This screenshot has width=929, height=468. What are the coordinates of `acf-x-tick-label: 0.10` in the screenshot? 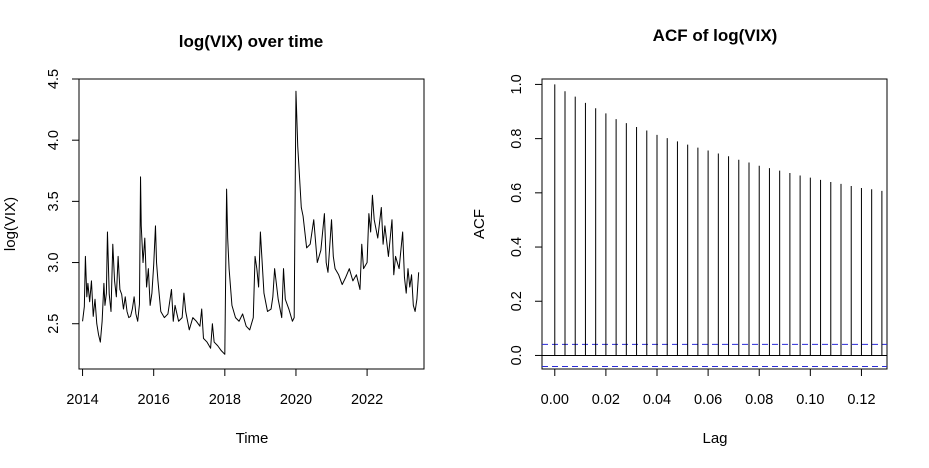 It's located at (810, 400).